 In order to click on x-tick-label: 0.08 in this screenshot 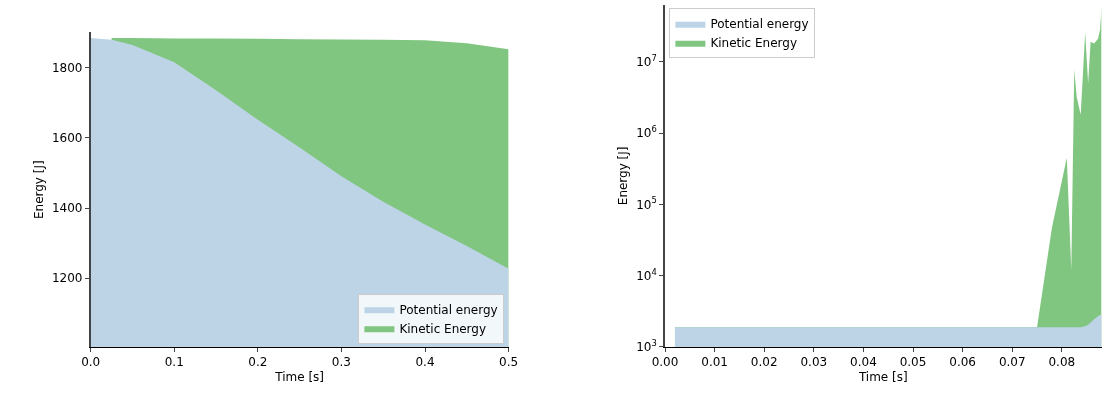, I will do `click(1062, 362)`.